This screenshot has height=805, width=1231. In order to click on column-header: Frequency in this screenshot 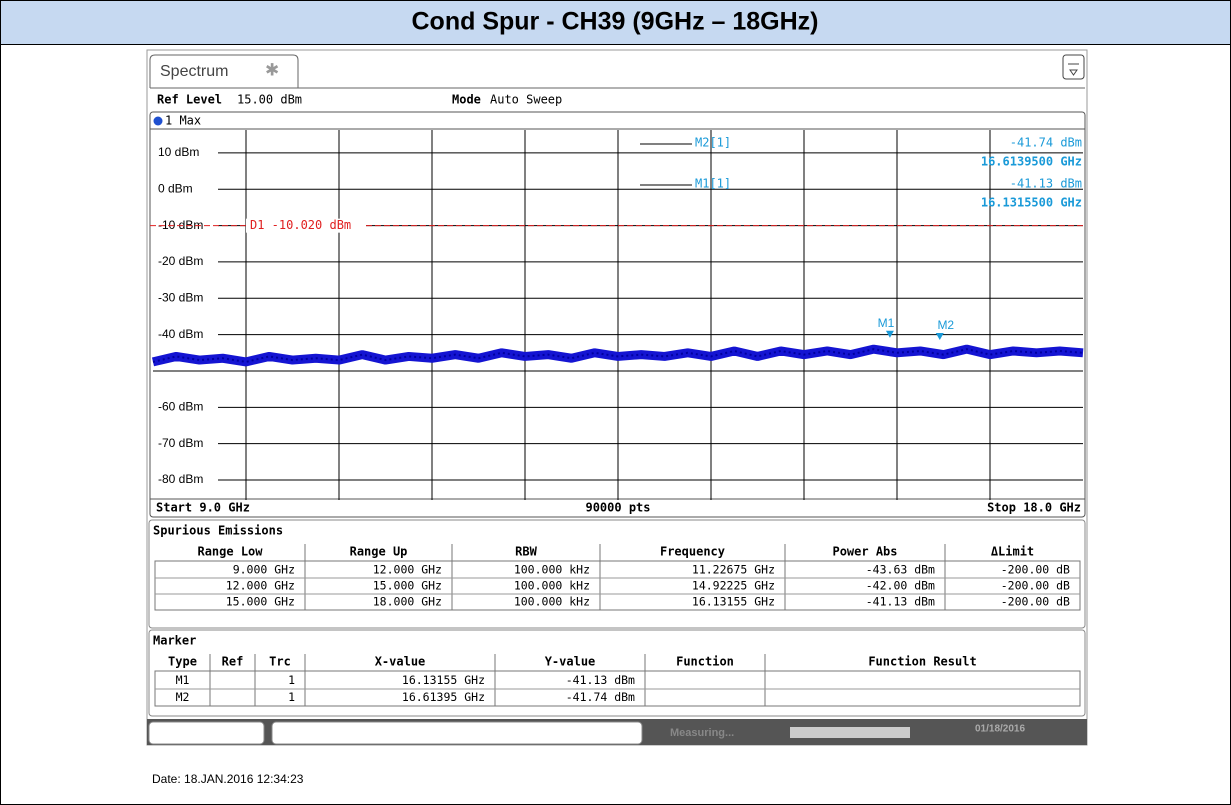, I will do `click(692, 552)`.